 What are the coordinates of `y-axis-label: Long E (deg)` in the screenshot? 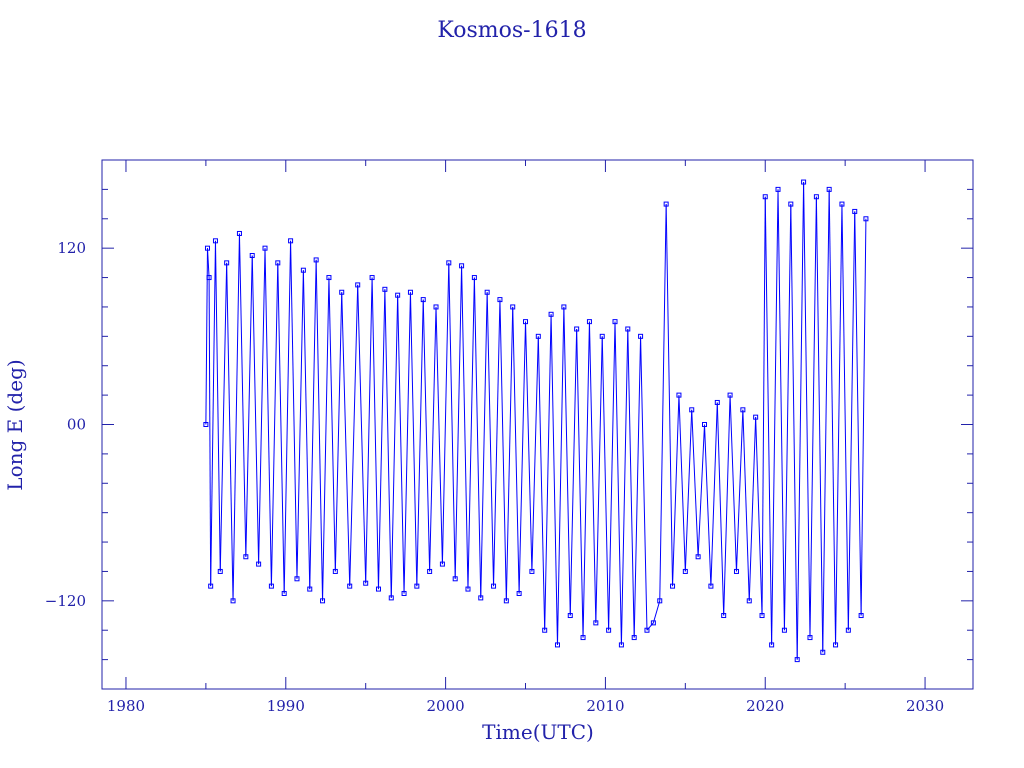 It's located at (15, 424).